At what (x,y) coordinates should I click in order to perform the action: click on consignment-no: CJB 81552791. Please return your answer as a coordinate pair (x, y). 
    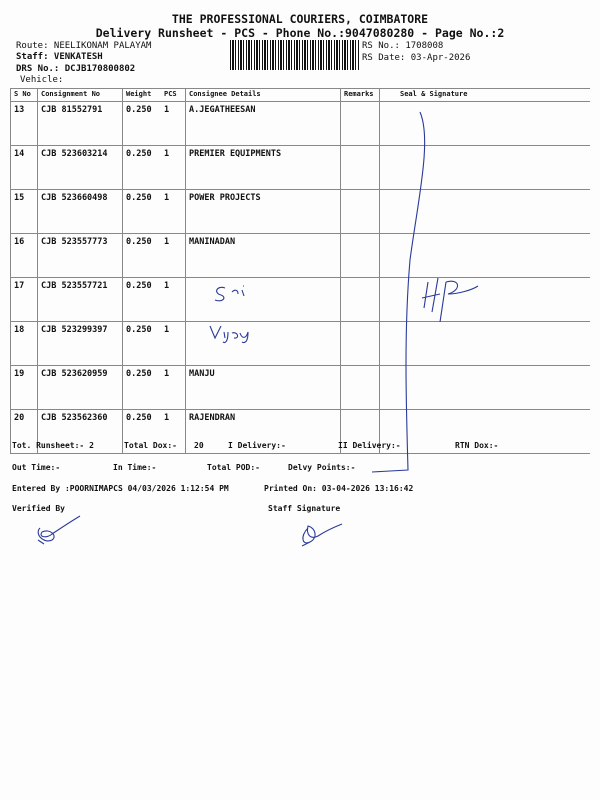
    Looking at the image, I should click on (80, 123).